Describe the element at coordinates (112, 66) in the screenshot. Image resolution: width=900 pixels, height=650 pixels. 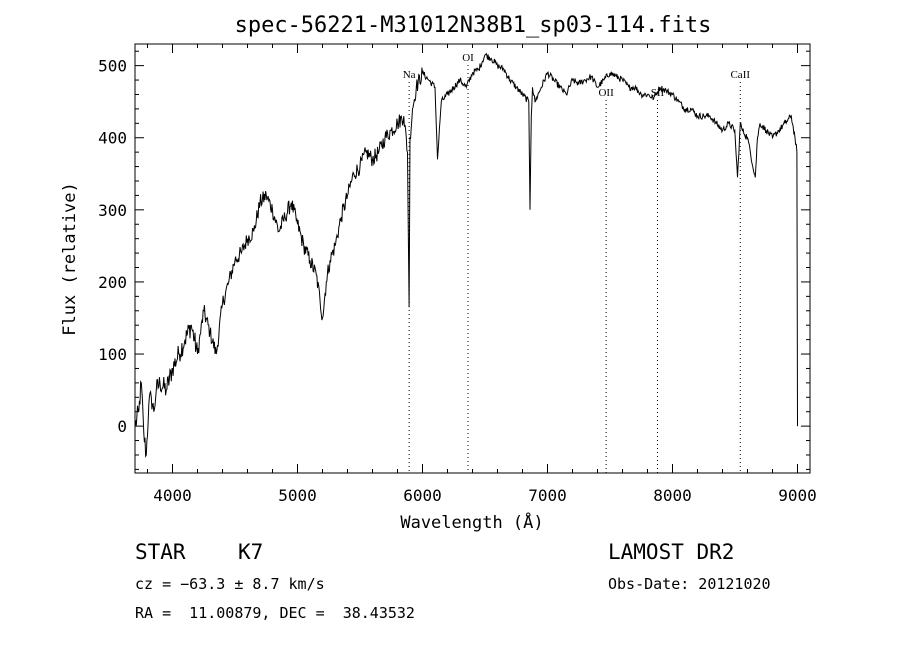
I see `y-tick-label: 500` at that location.